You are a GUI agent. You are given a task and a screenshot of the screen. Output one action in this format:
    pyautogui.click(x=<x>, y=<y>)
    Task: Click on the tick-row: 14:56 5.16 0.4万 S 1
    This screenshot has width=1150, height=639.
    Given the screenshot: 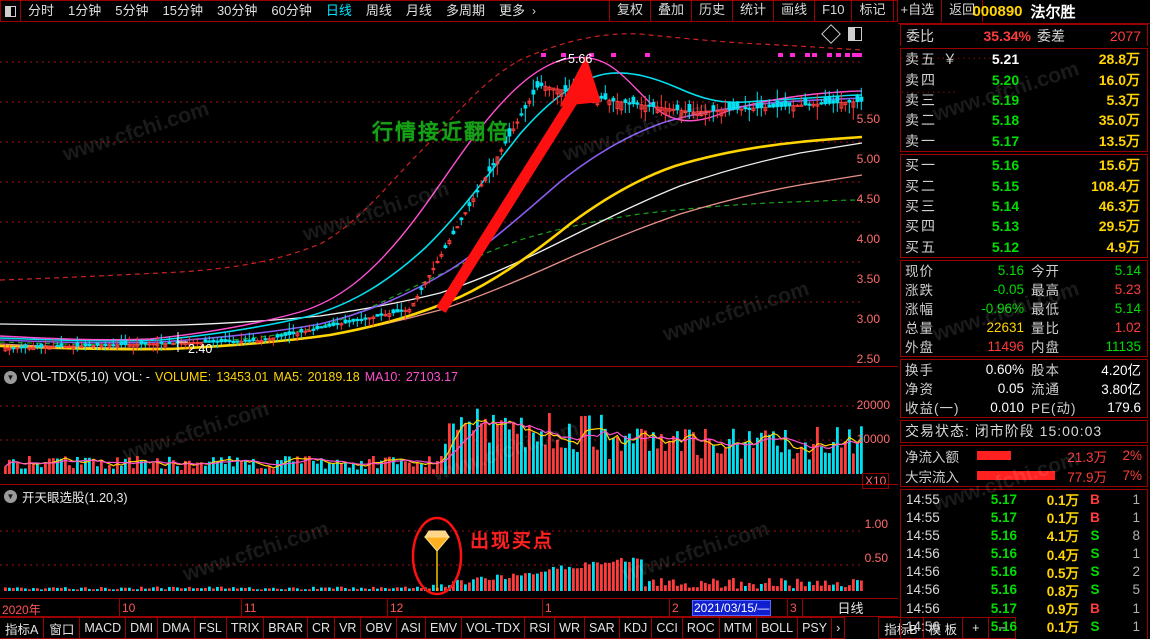 What is the action you would take?
    pyautogui.click(x=1024, y=553)
    